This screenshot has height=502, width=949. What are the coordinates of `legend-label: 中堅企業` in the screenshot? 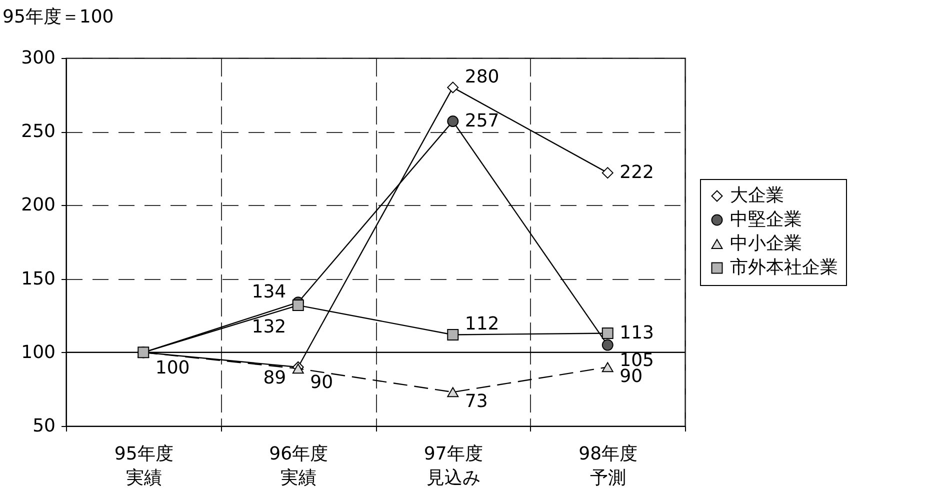 It's located at (766, 219).